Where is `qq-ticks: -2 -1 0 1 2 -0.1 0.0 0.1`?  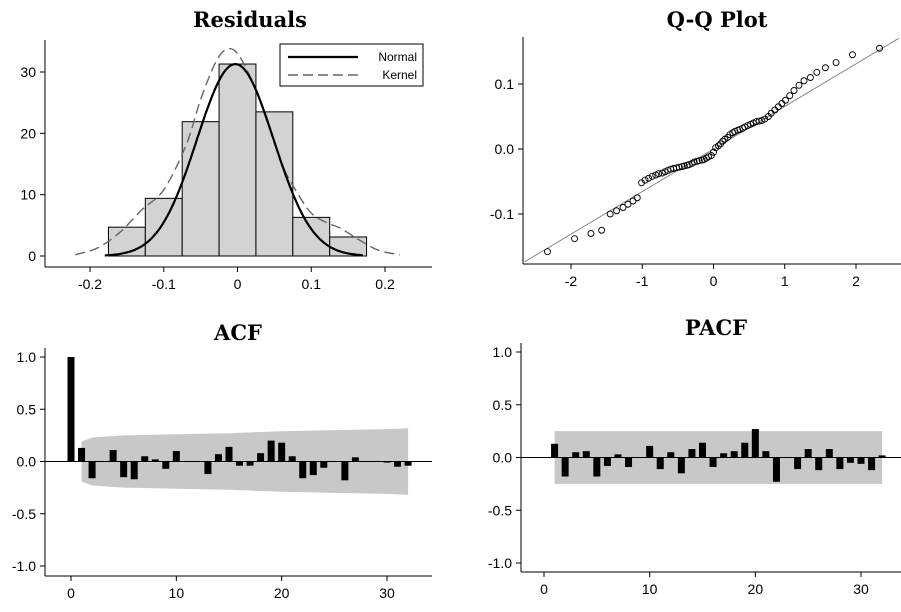
qq-ticks: -2 -1 0 1 2 -0.1 0.0 0.1 is located at coordinates (675, 182).